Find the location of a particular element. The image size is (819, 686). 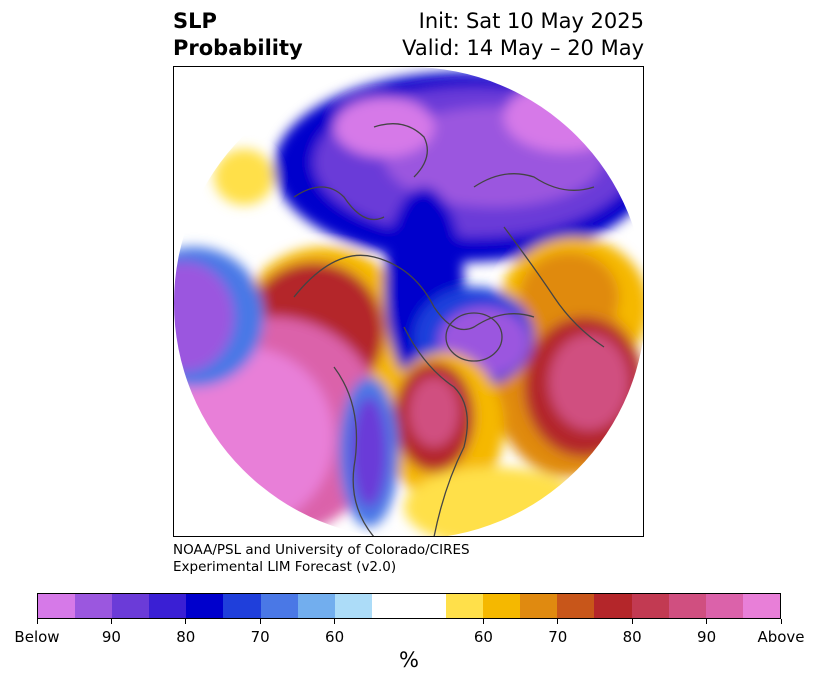

valid-range: Valid: 14 May – 20 May is located at coordinates (523, 48).